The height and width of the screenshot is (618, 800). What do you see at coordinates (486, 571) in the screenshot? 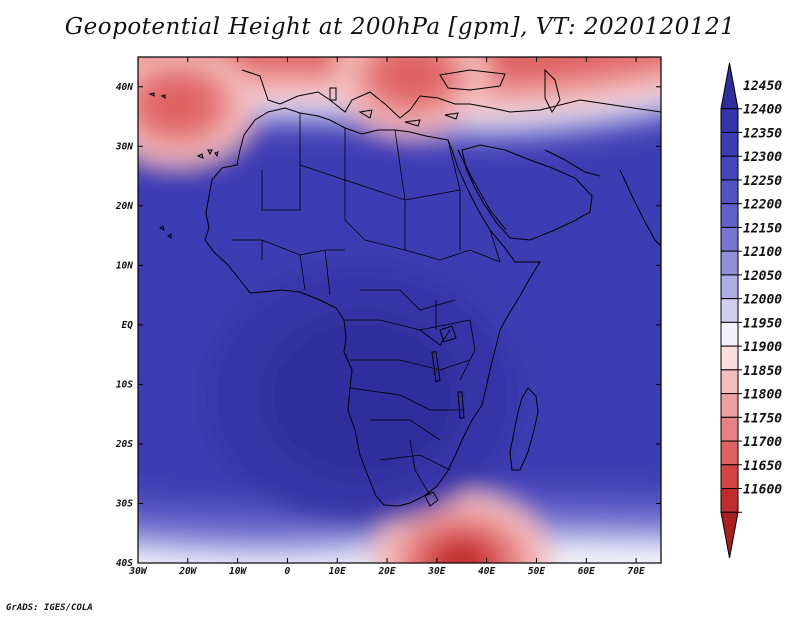
I see `longitude-tick-label: 40E` at bounding box center [486, 571].